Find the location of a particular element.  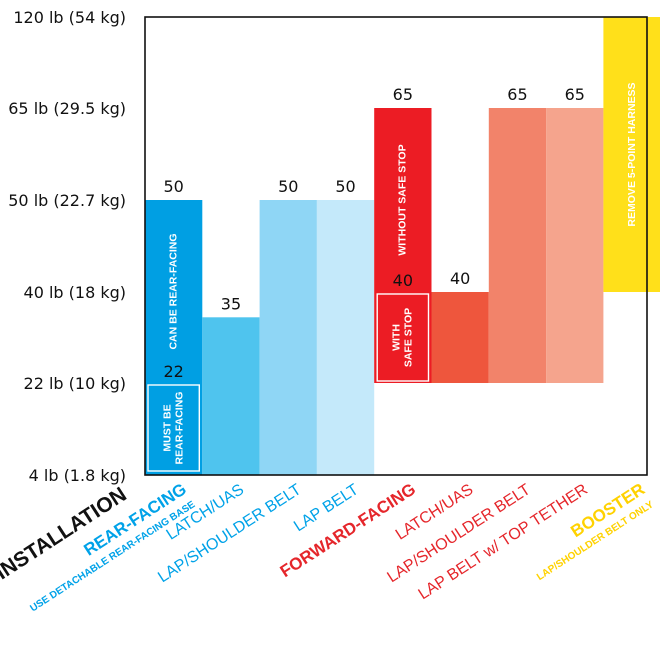

y-tick-label: 40 lb (18 kg) is located at coordinates (75, 292).